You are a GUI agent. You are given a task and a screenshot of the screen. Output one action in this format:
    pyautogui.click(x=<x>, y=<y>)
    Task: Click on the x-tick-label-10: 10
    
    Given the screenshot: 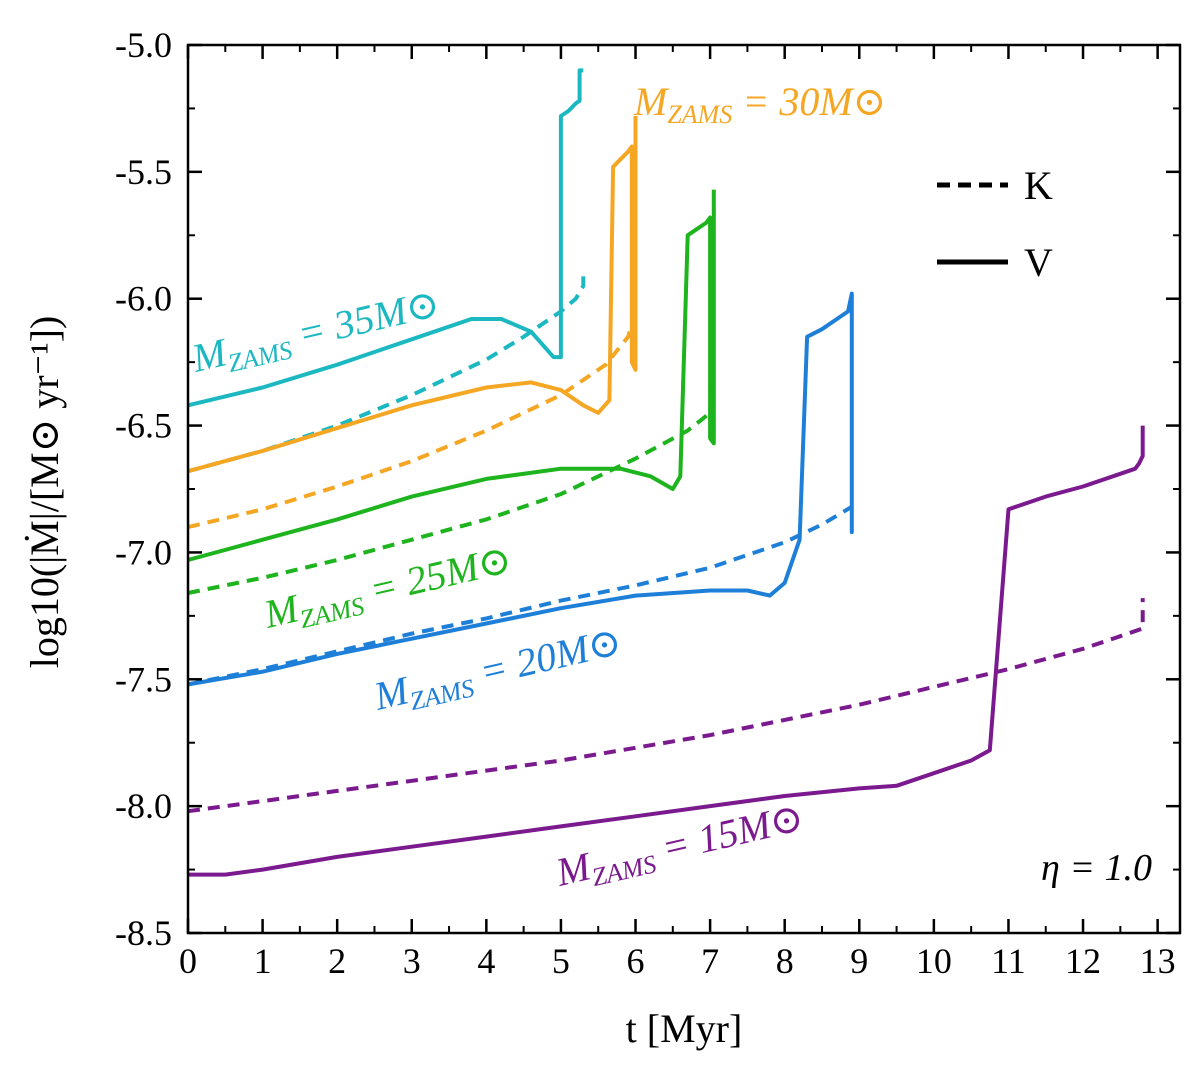 What is the action you would take?
    pyautogui.click(x=934, y=961)
    